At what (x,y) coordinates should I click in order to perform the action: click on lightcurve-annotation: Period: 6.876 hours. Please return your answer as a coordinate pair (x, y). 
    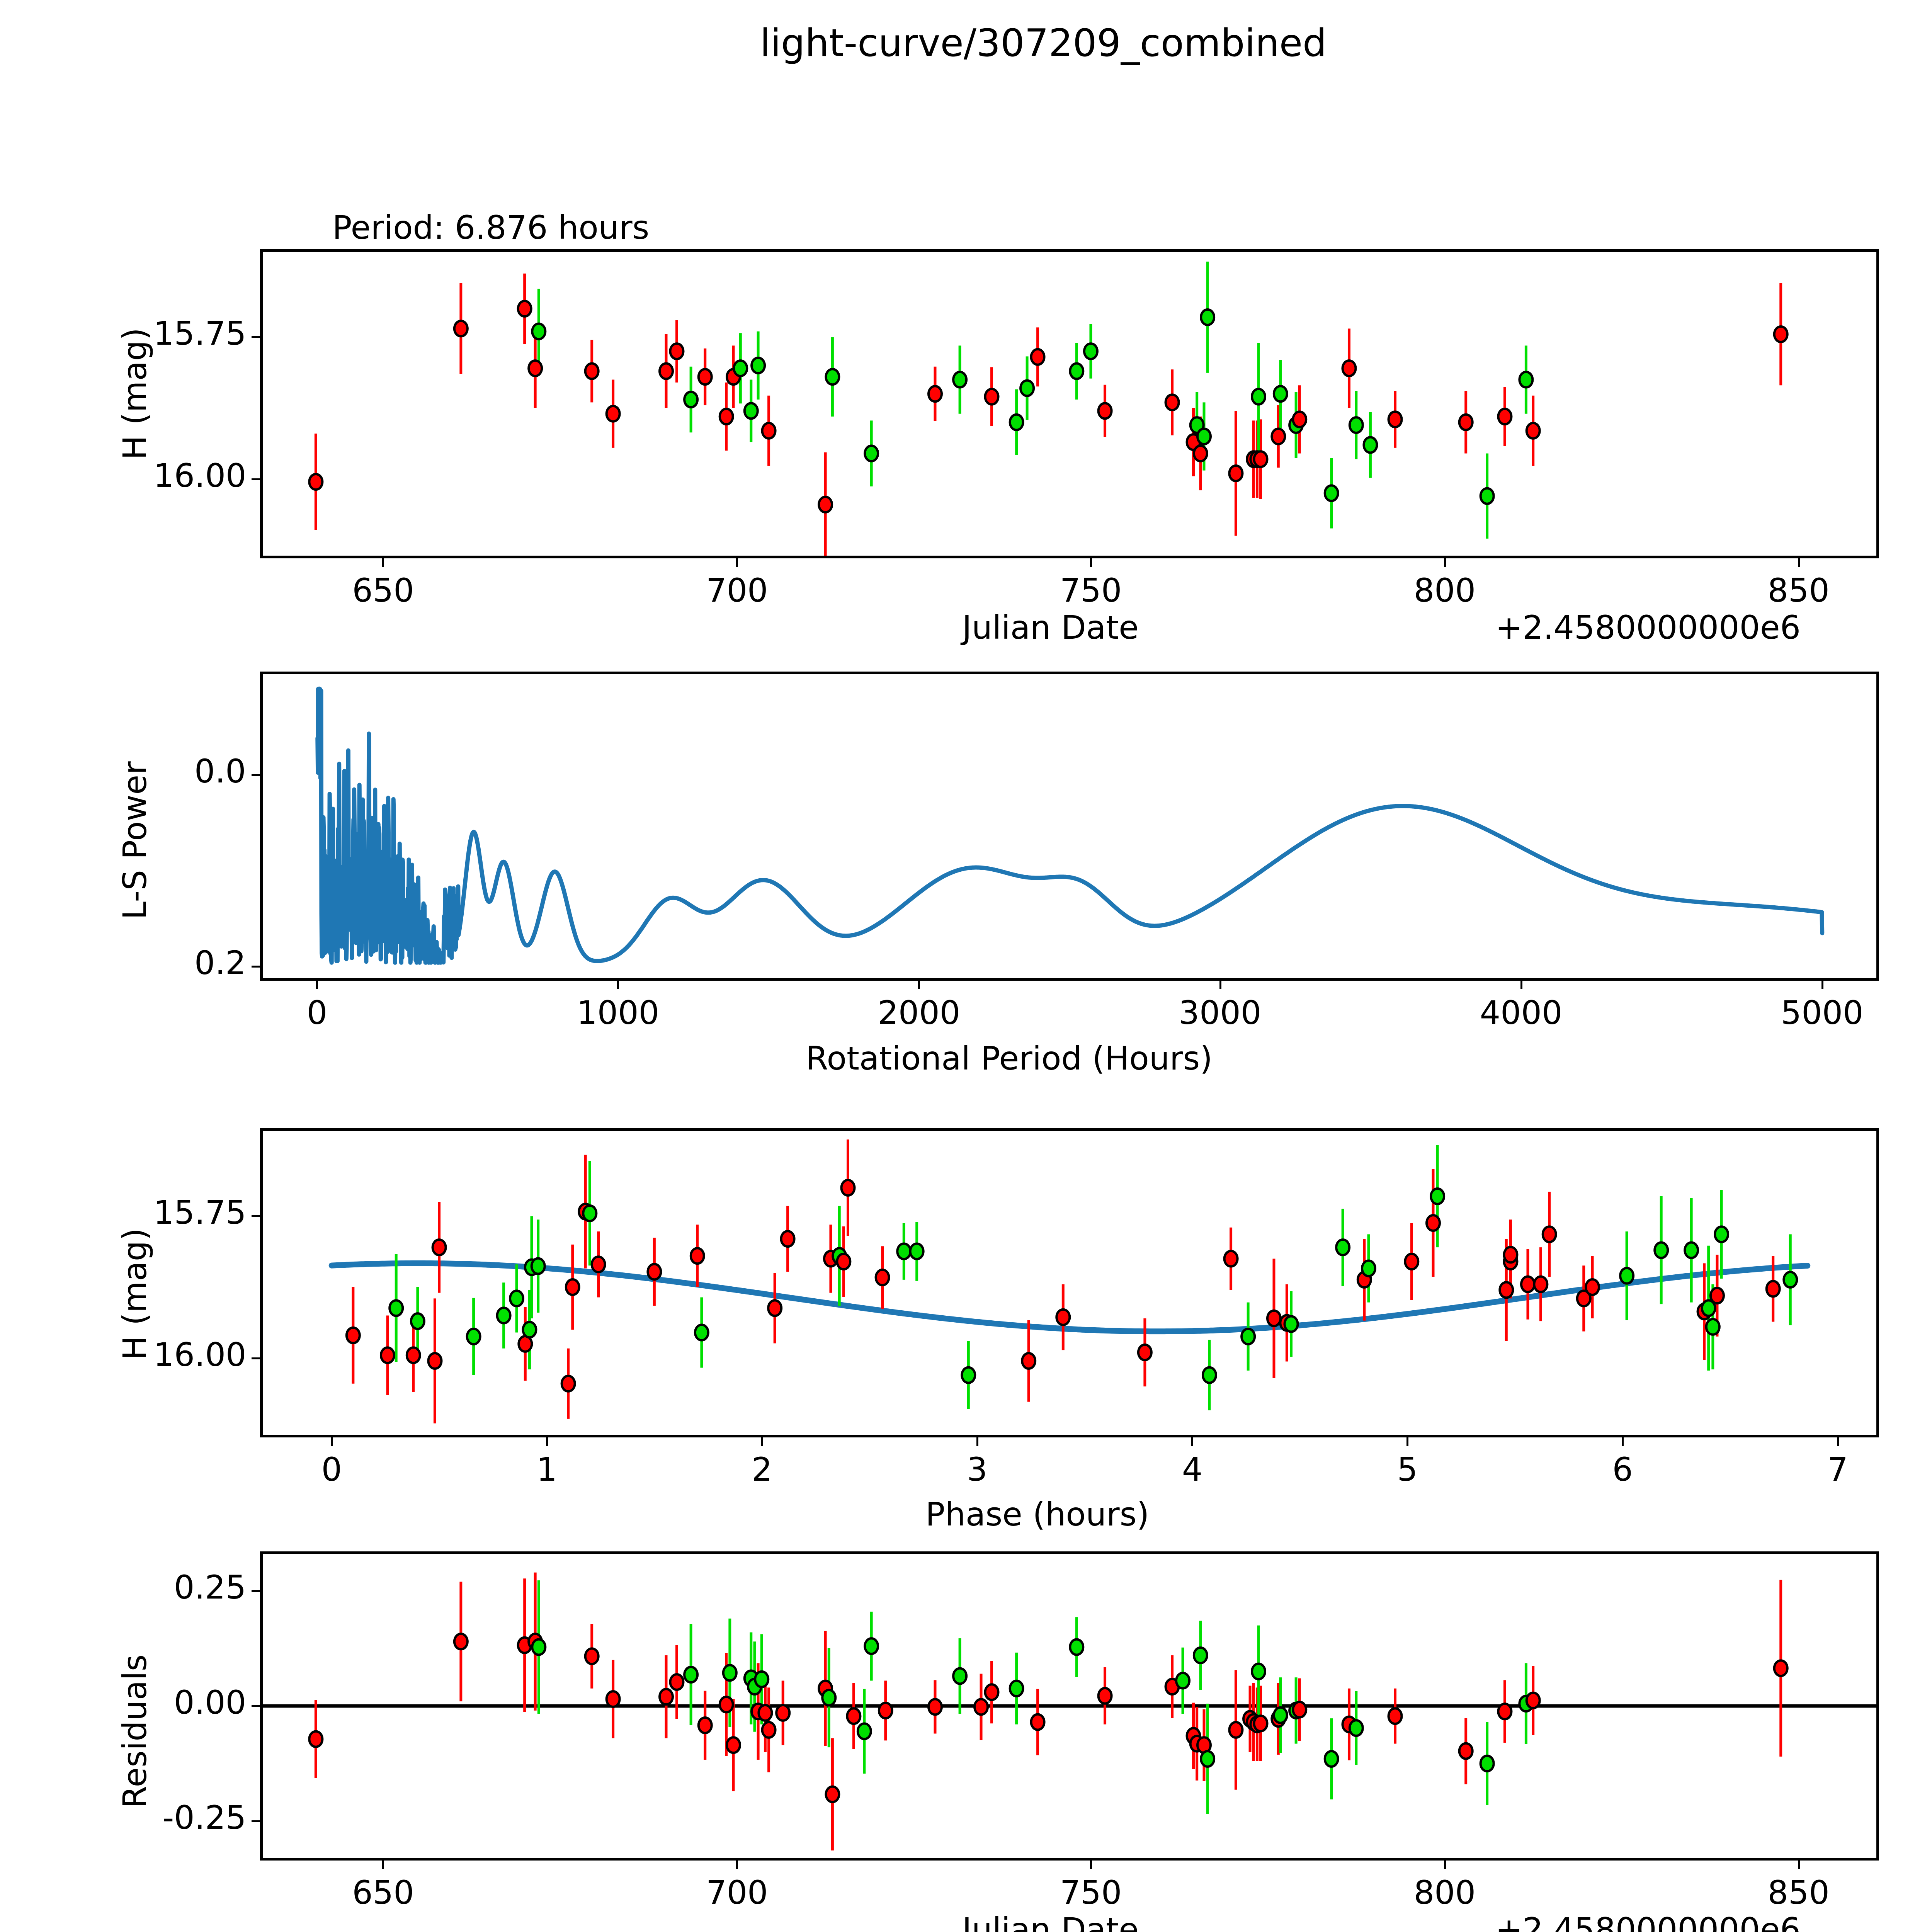
    Looking at the image, I should click on (491, 228).